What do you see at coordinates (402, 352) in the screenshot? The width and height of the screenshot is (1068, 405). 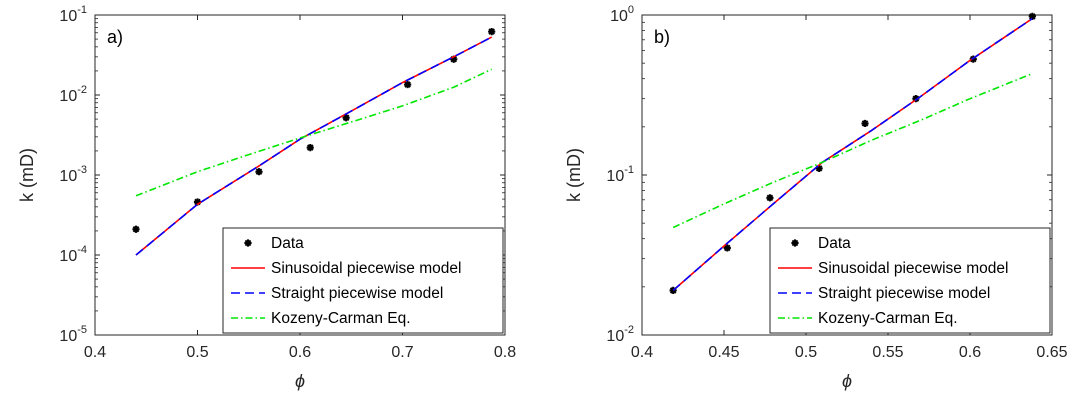 I see `x-tick-label: 0.7` at bounding box center [402, 352].